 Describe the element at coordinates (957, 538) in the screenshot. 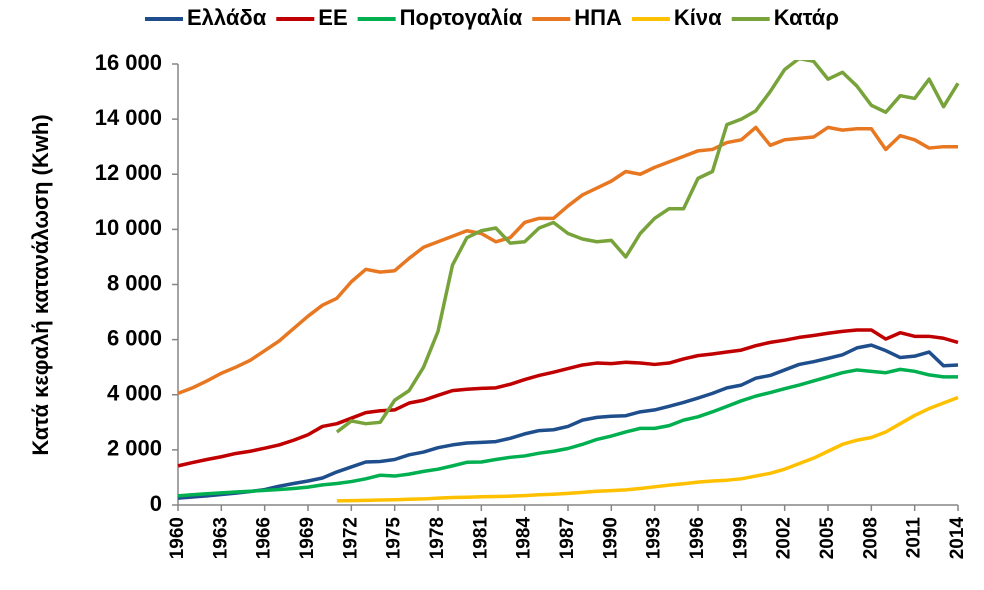

I see `x-tick-label: 2014` at that location.